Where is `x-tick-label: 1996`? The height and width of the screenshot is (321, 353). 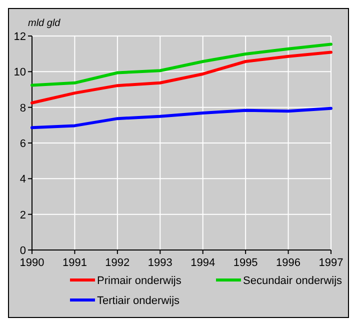 x-tick-label: 1996 is located at coordinates (288, 263).